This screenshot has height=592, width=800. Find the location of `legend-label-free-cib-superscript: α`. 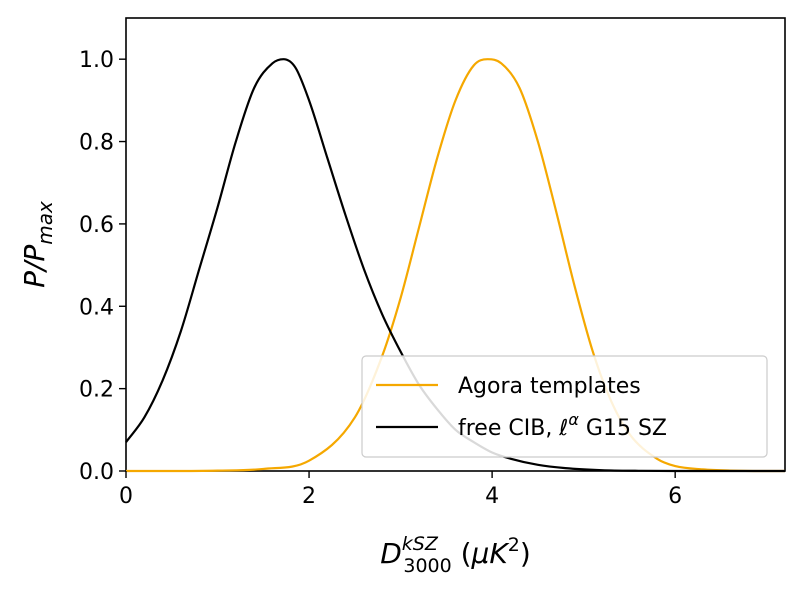

legend-label-free-cib-superscript: α is located at coordinates (573, 419).